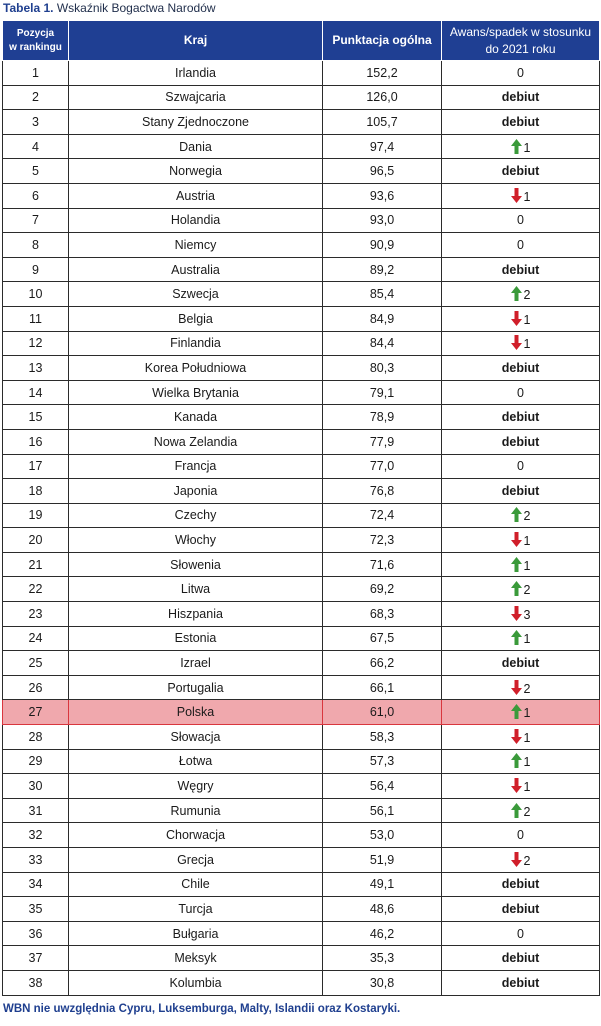  Describe the element at coordinates (195, 171) in the screenshot. I see `country-cell: Norwegia` at that location.